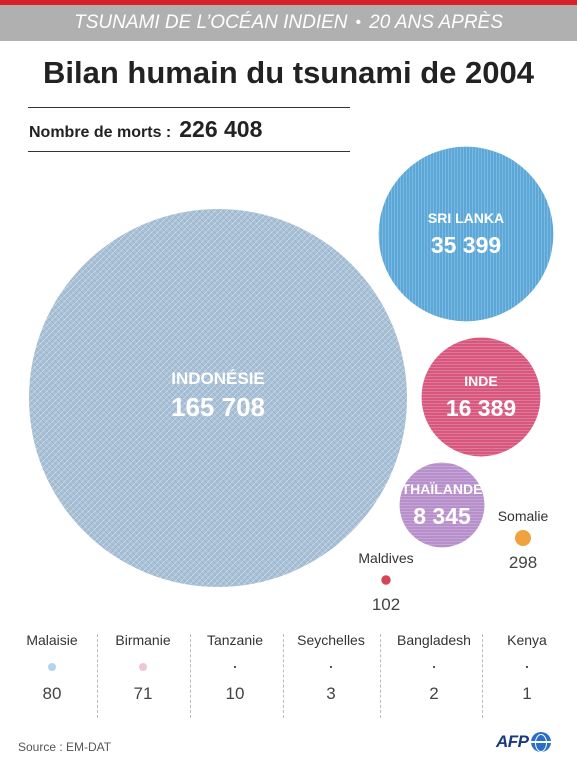  What do you see at coordinates (218, 378) in the screenshot?
I see `bubble-label-indonesie: INDONÉSIE` at bounding box center [218, 378].